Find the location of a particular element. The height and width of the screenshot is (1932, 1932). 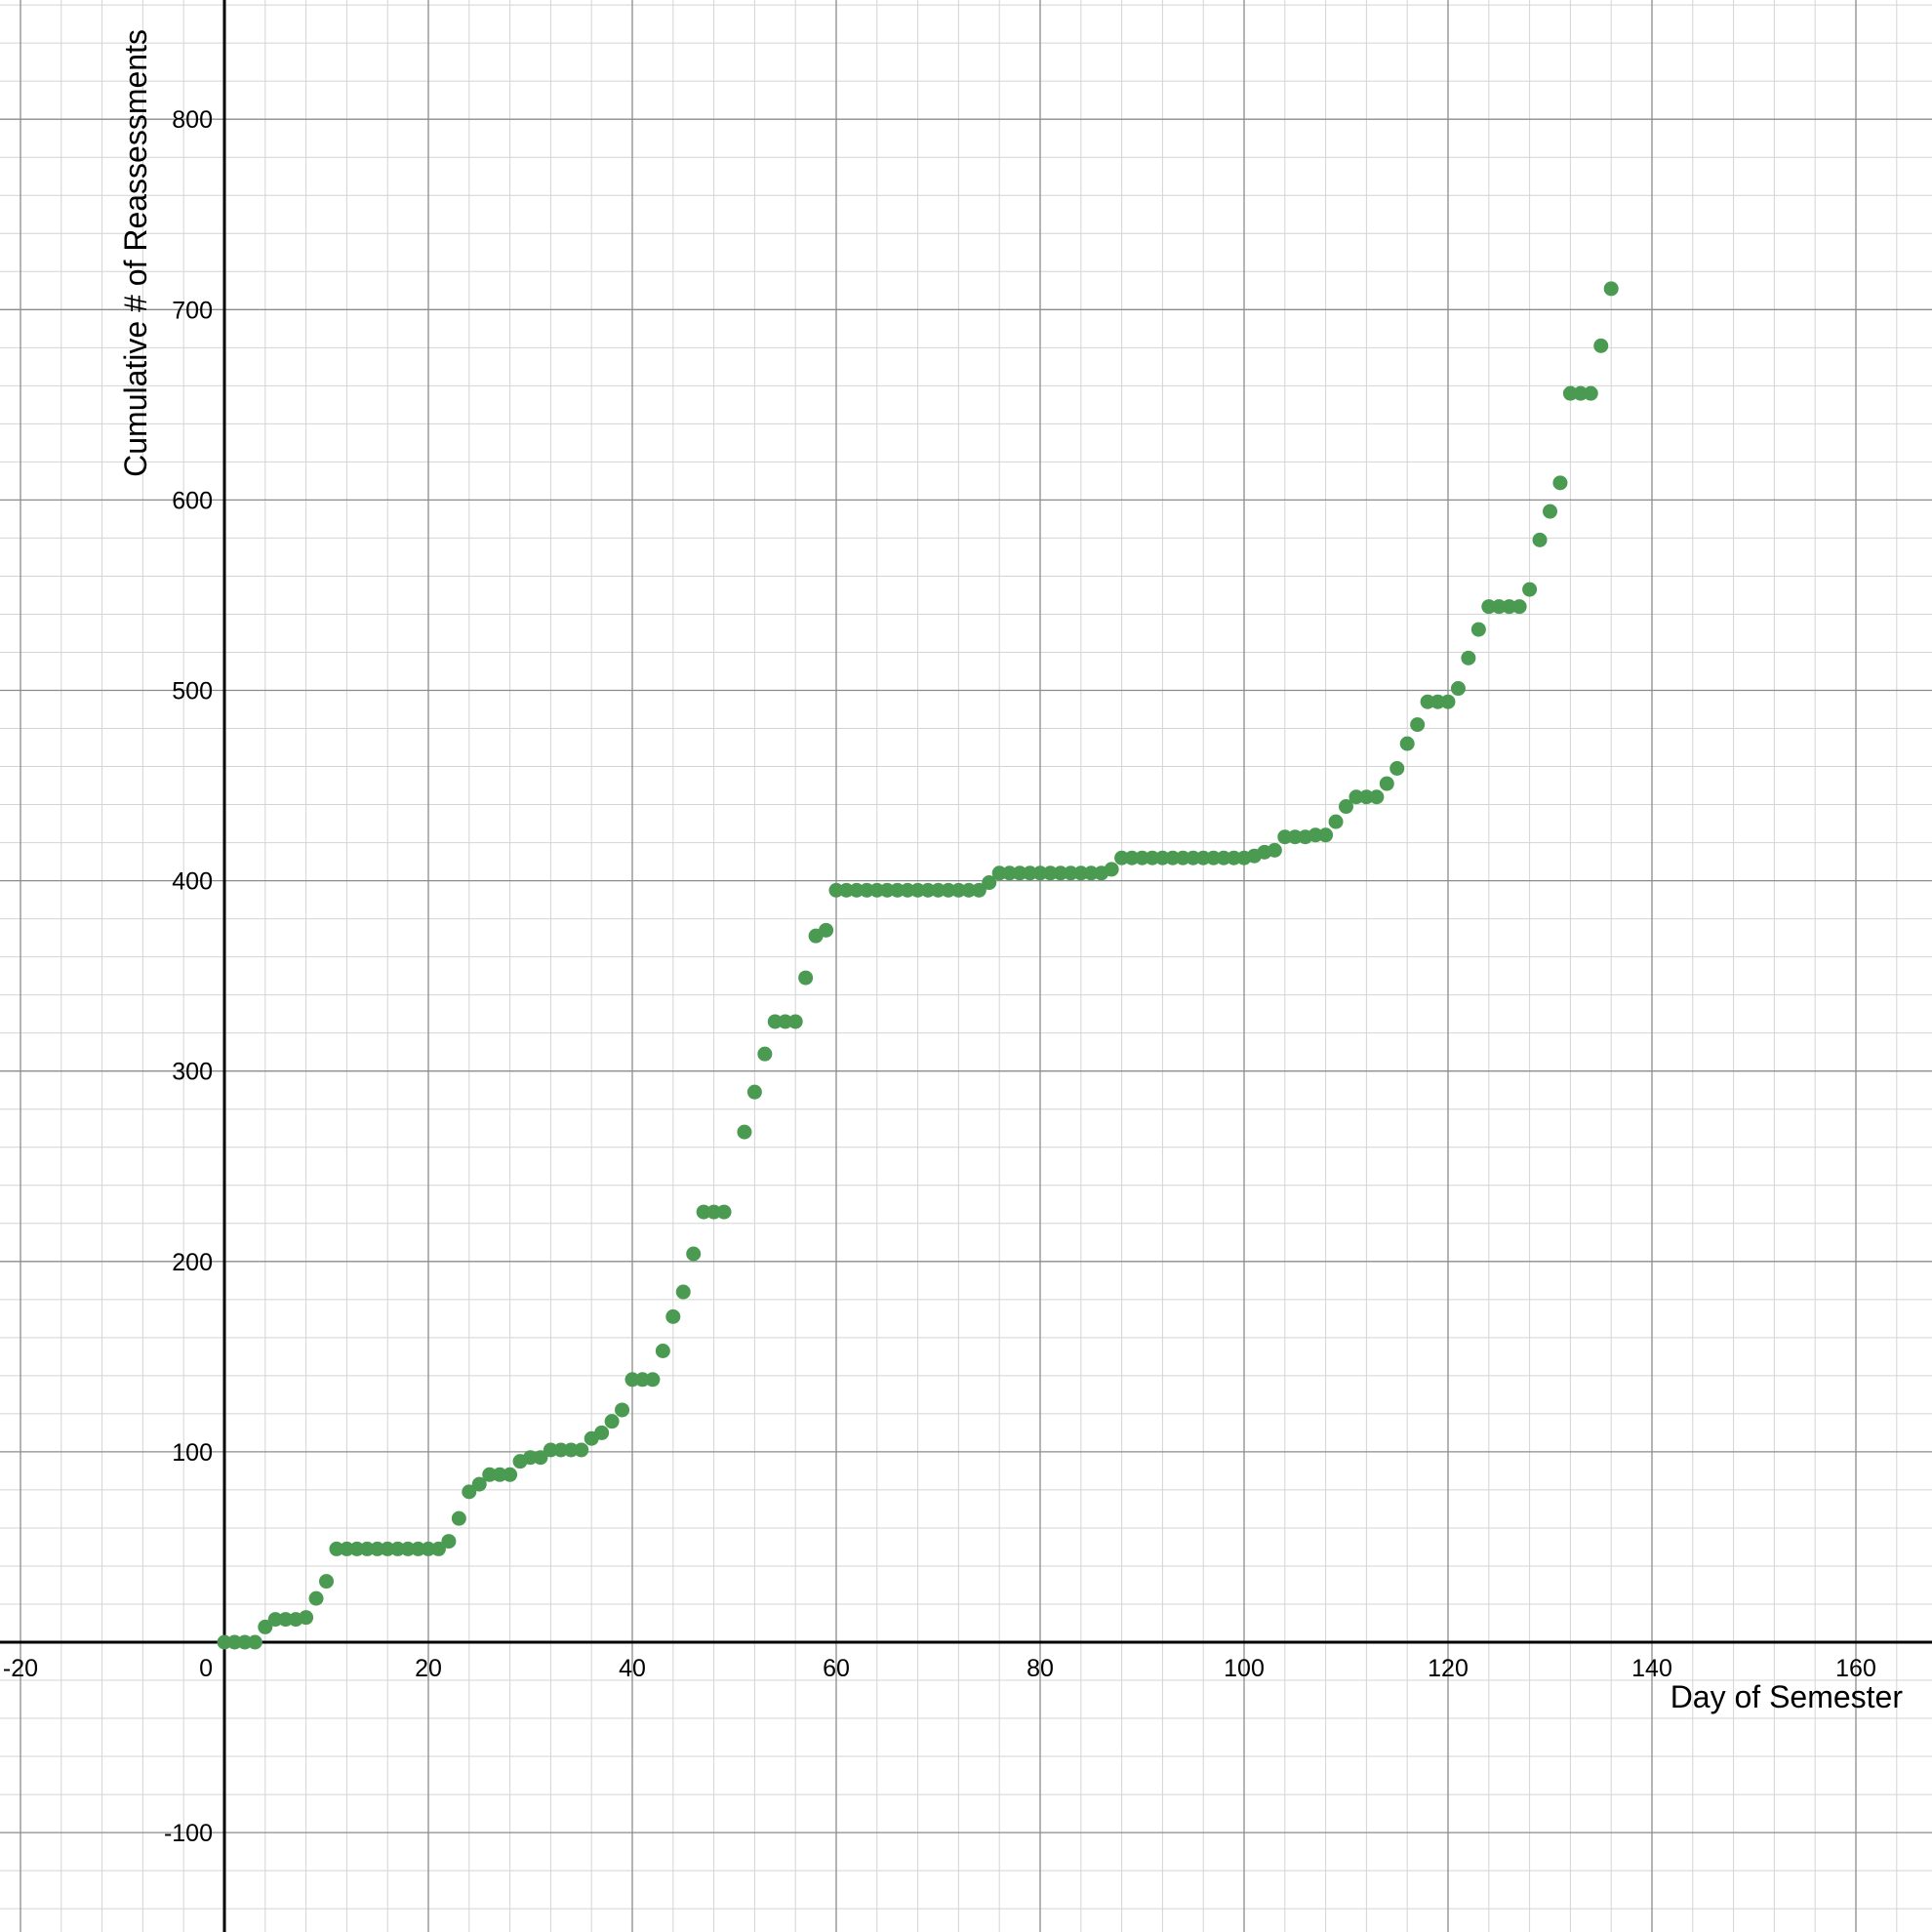

x-tick-label: 100 is located at coordinates (1244, 1668).